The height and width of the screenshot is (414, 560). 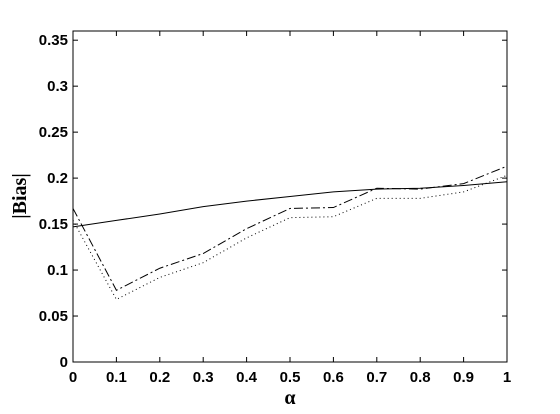 I want to click on y-axis-label: |Bias|, so click(x=20, y=196).